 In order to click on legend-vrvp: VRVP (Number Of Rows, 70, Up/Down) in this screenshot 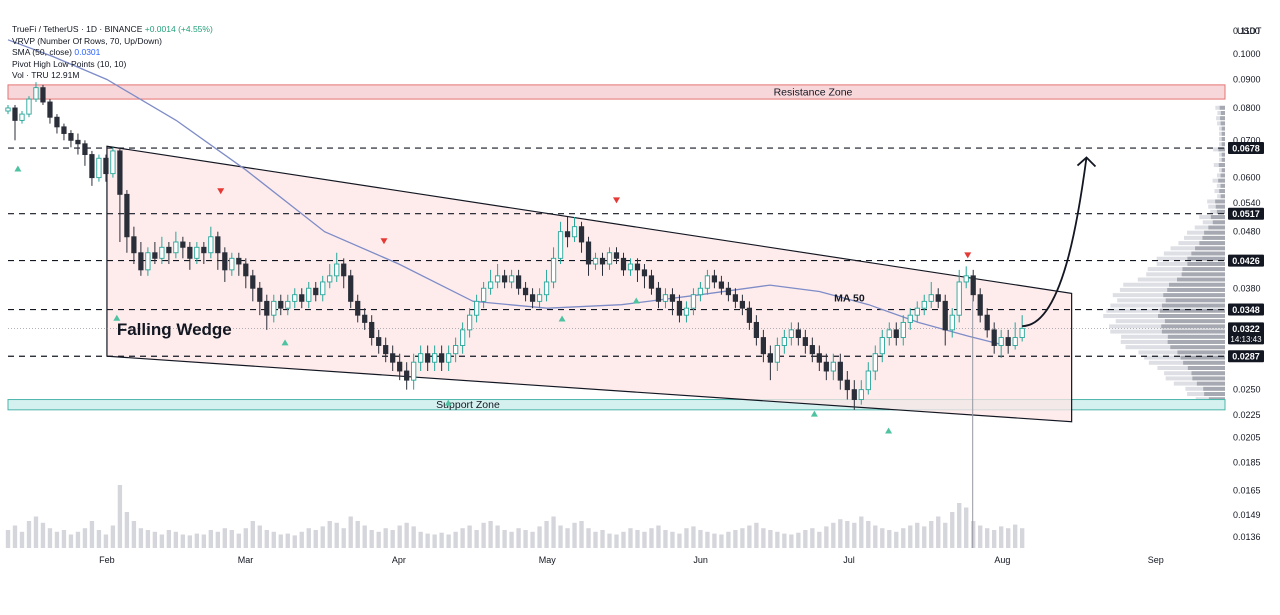, I will do `click(112, 42)`.